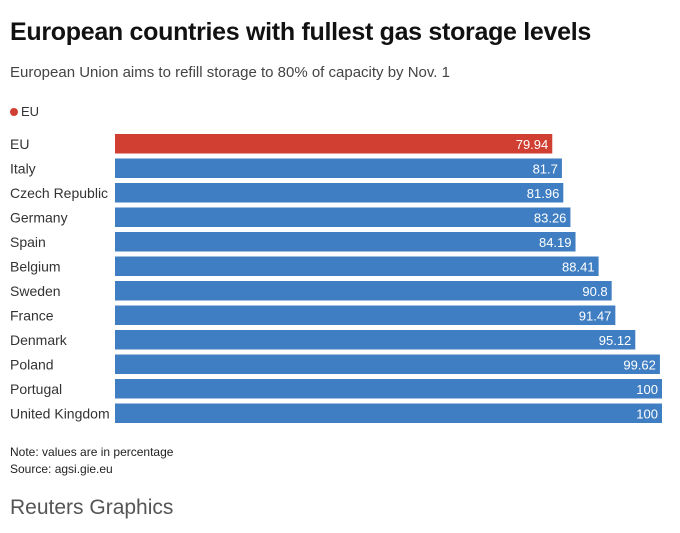  What do you see at coordinates (32, 315) in the screenshot?
I see `category-label: France` at bounding box center [32, 315].